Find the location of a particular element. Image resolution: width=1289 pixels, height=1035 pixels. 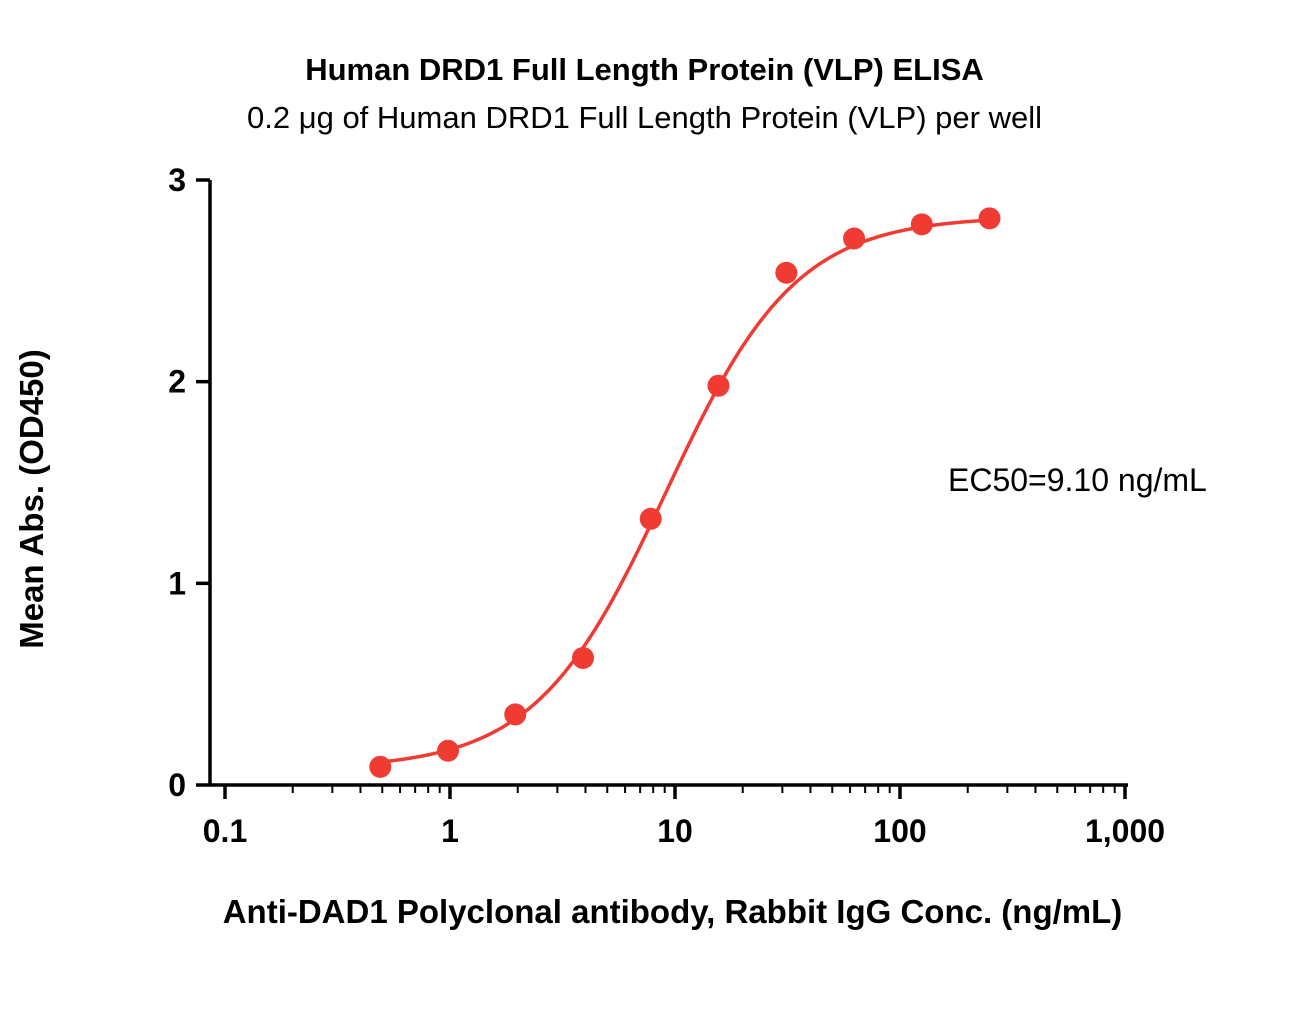

x-tick-label: 1,000 is located at coordinates (1125, 831).